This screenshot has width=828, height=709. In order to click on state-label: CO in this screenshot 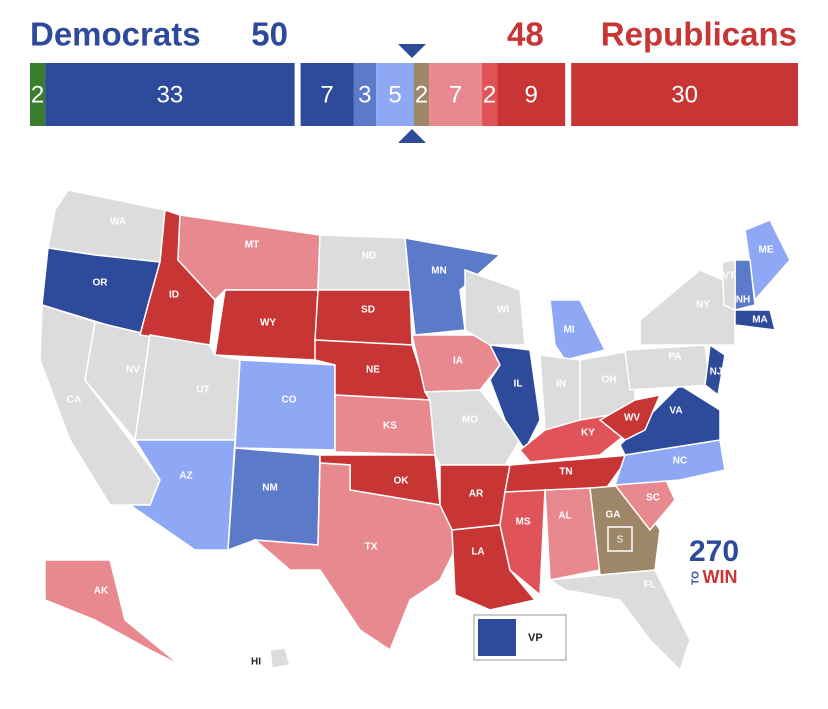, I will do `click(289, 400)`.